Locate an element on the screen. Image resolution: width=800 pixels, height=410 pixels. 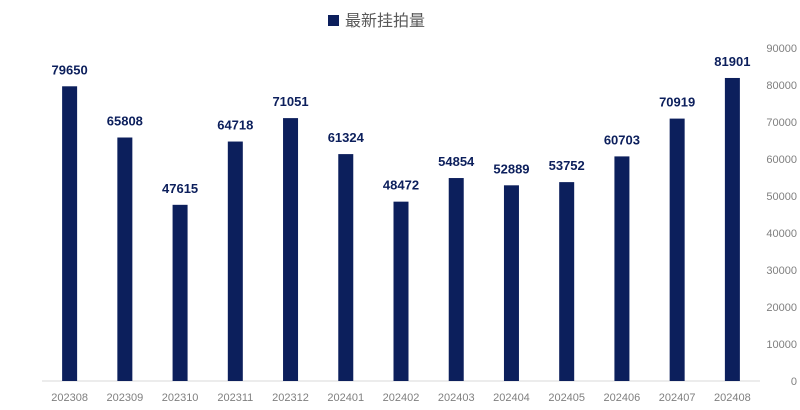
x-tick-label-202309: 202309 is located at coordinates (124, 398).